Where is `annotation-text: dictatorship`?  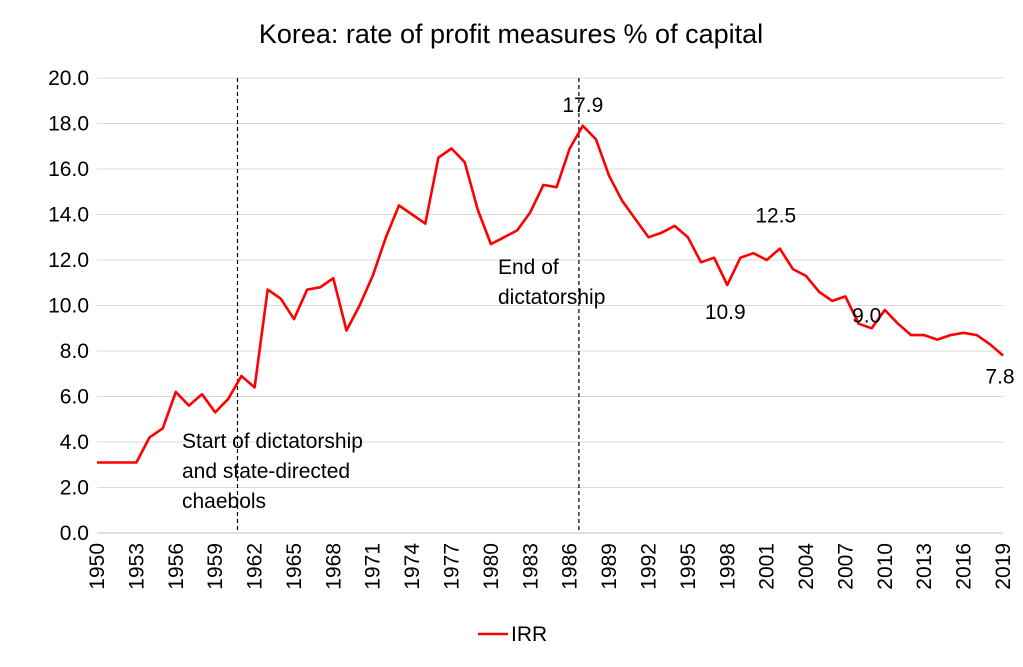 annotation-text: dictatorship is located at coordinates (551, 297).